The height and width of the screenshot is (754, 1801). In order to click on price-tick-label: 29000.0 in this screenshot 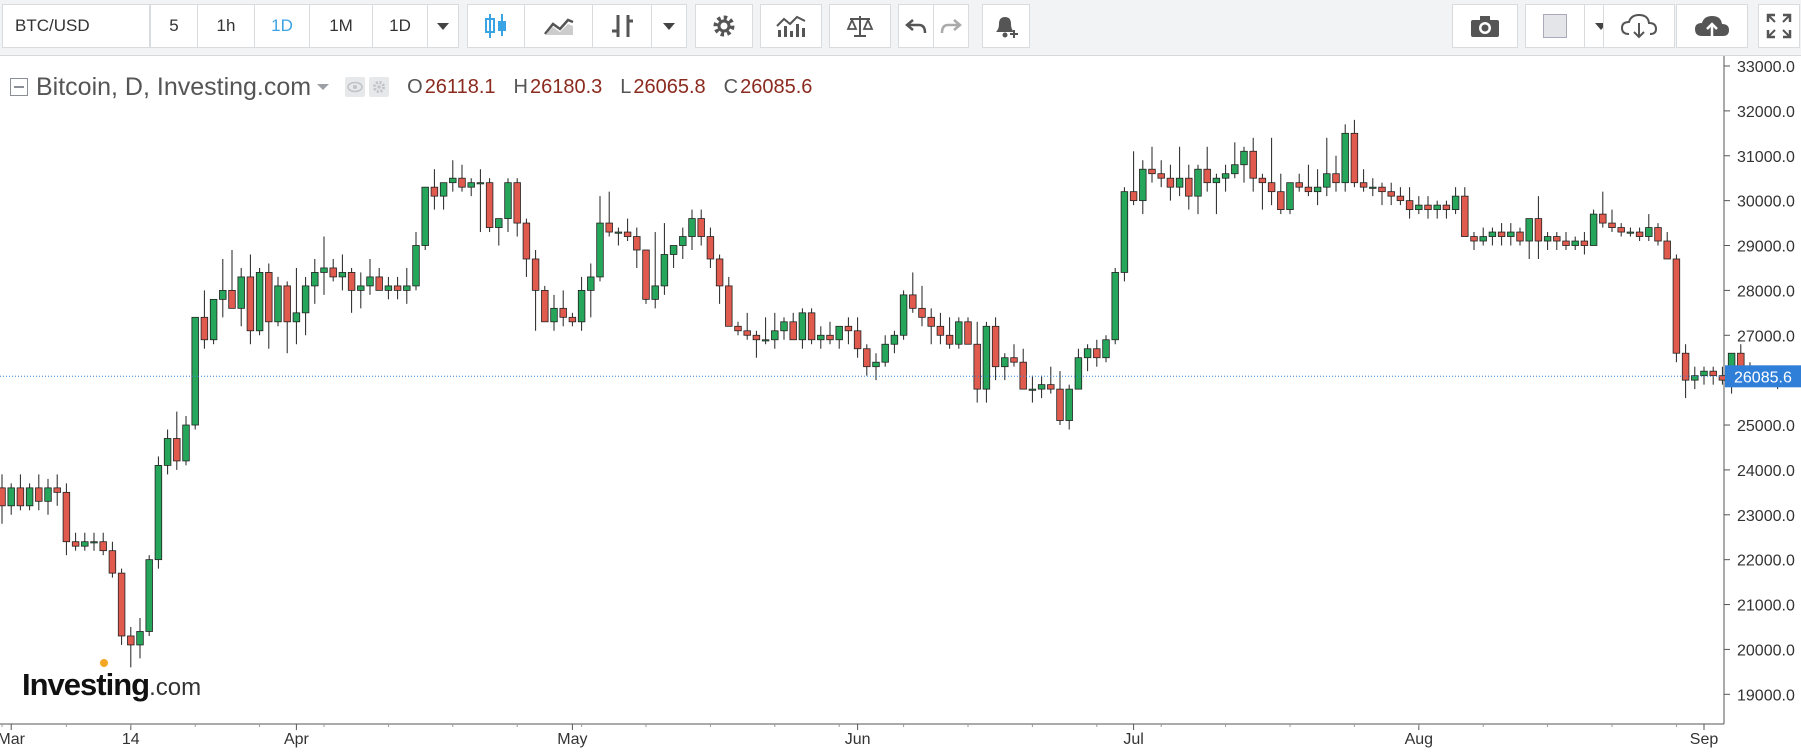, I will do `click(1766, 247)`.